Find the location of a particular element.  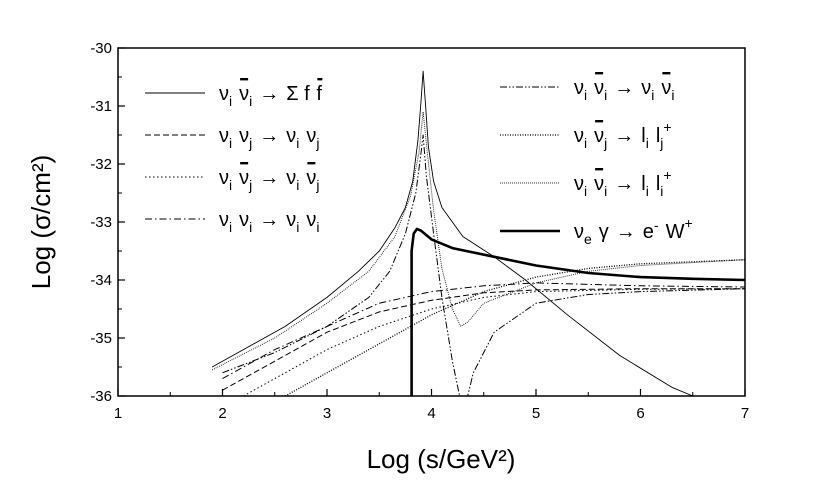

x-tick-label: 5 is located at coordinates (536, 413).